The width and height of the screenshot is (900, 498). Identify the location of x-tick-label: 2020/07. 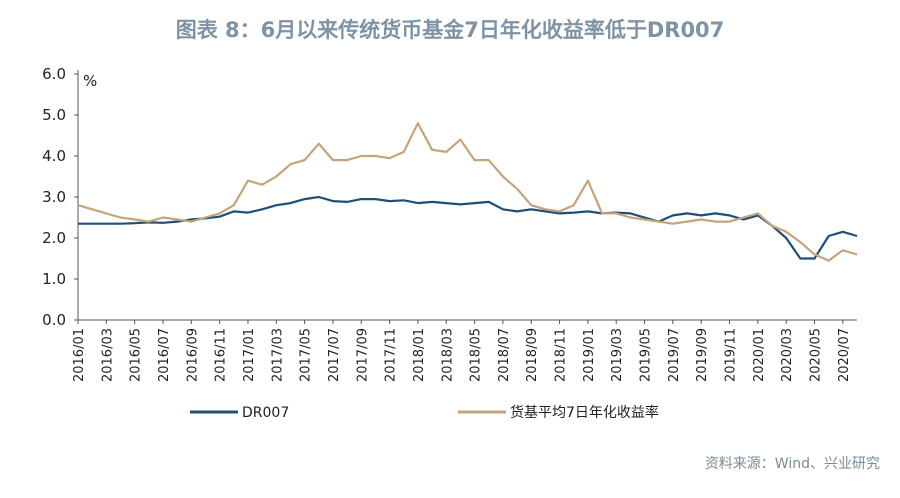
(844, 355).